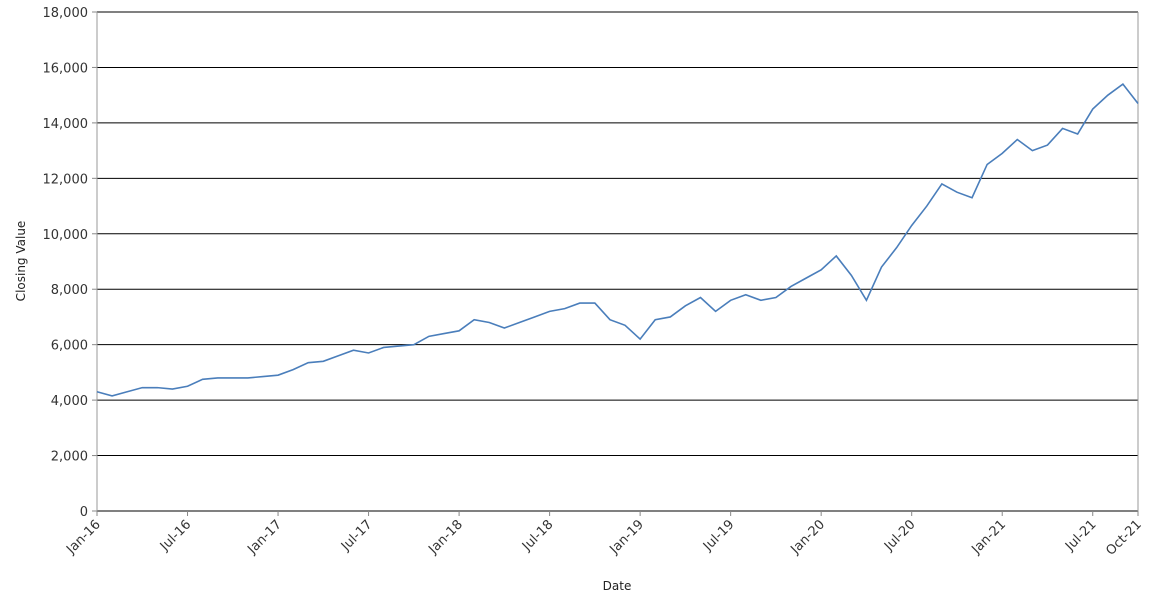 This screenshot has height=600, width=1150. Describe the element at coordinates (445, 537) in the screenshot. I see `x-tick-label: Jan-18` at that location.